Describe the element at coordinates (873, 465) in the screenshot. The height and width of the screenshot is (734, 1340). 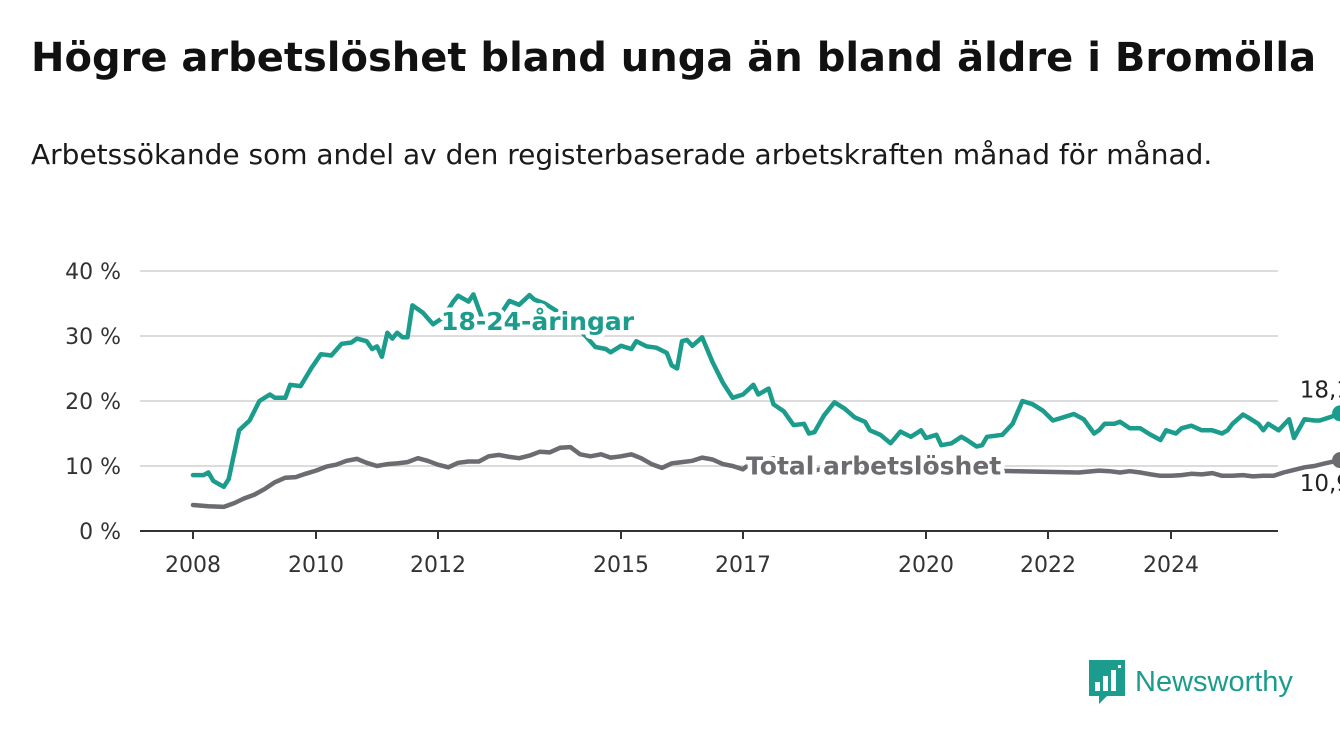
I see `series-label-total: Total arbetslöshet` at that location.